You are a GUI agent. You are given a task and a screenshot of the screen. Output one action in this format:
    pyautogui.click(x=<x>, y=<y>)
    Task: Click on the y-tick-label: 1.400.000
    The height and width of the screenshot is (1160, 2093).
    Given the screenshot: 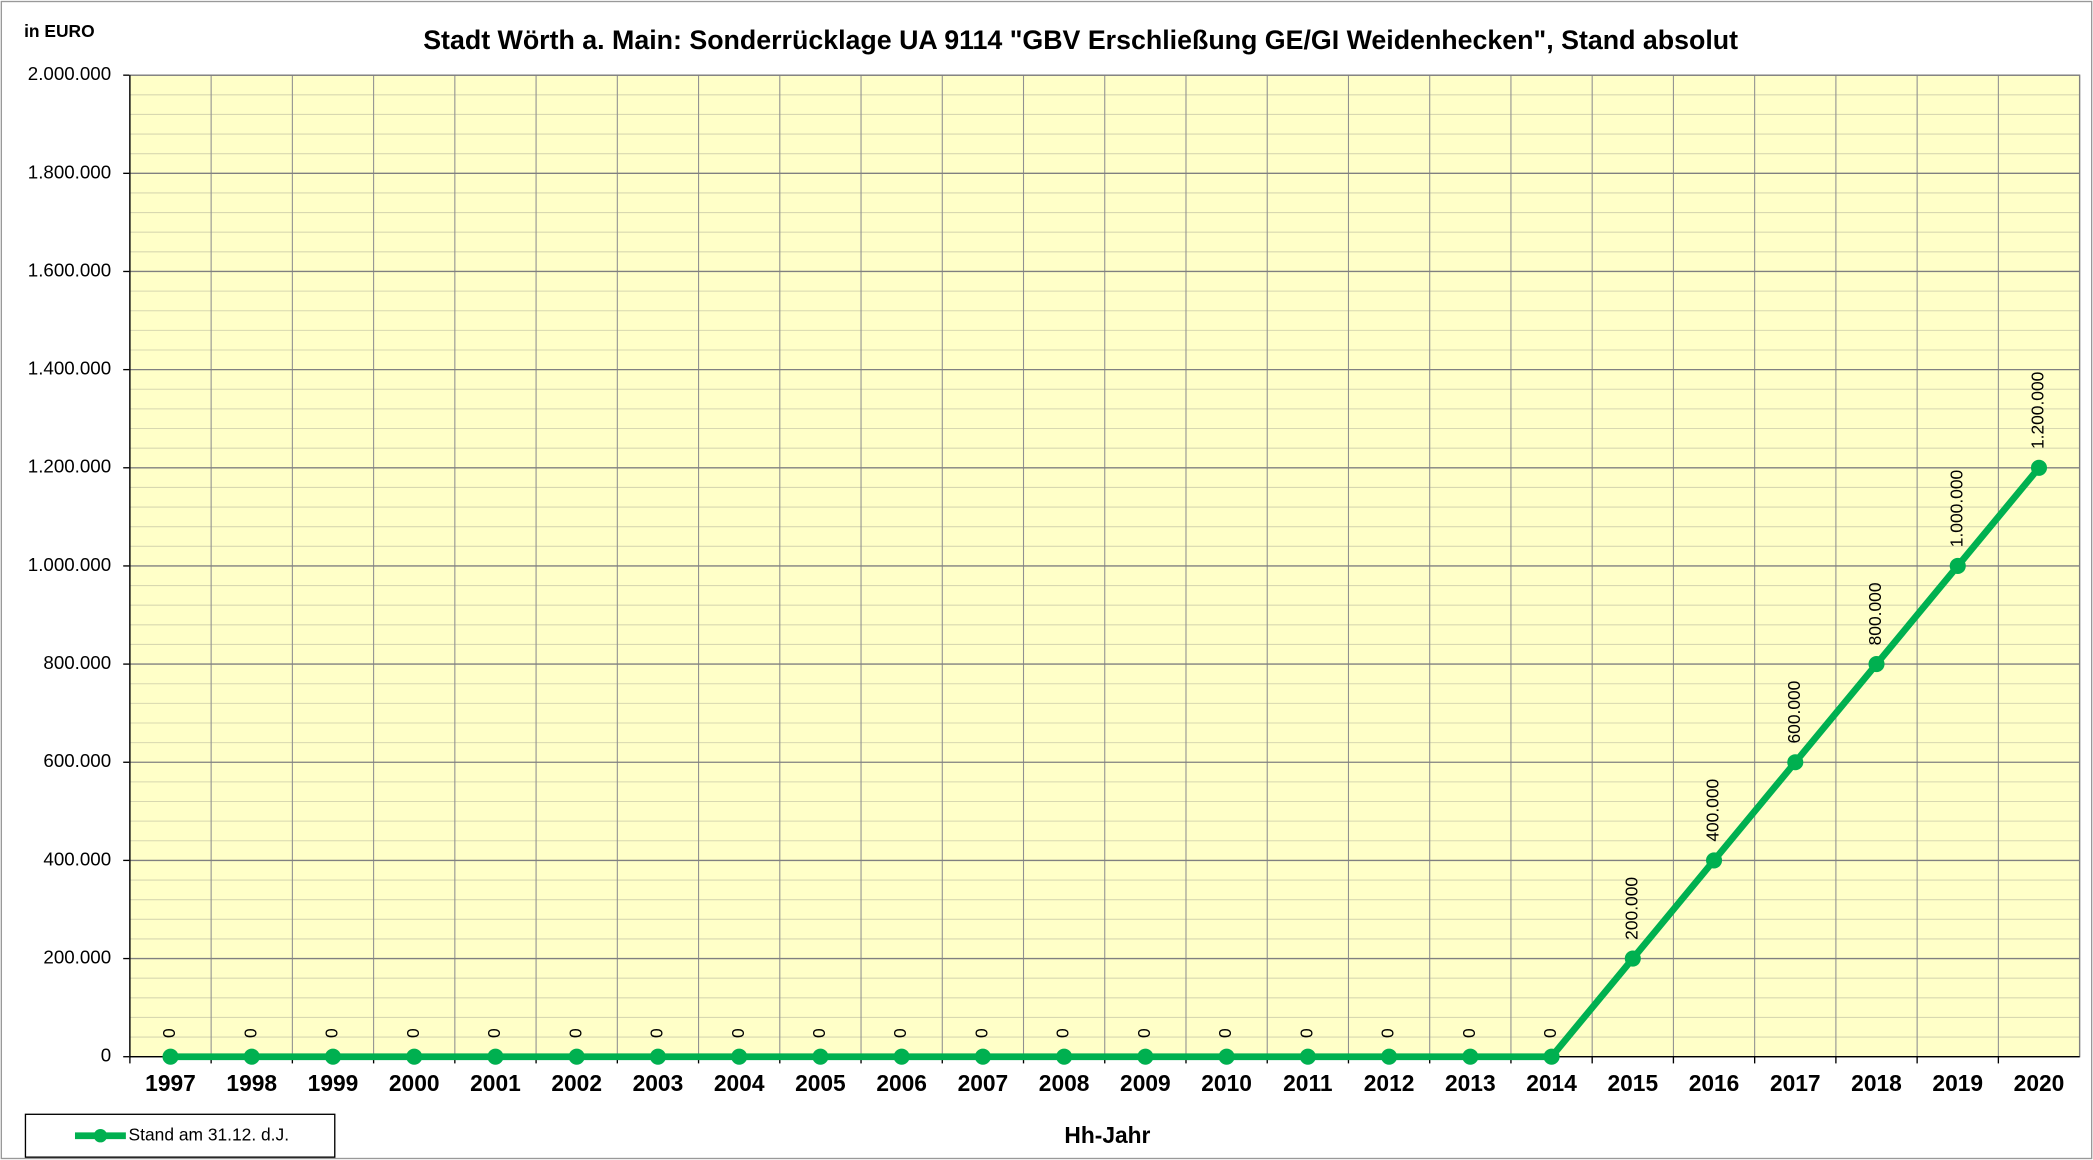 What is the action you would take?
    pyautogui.click(x=69, y=368)
    